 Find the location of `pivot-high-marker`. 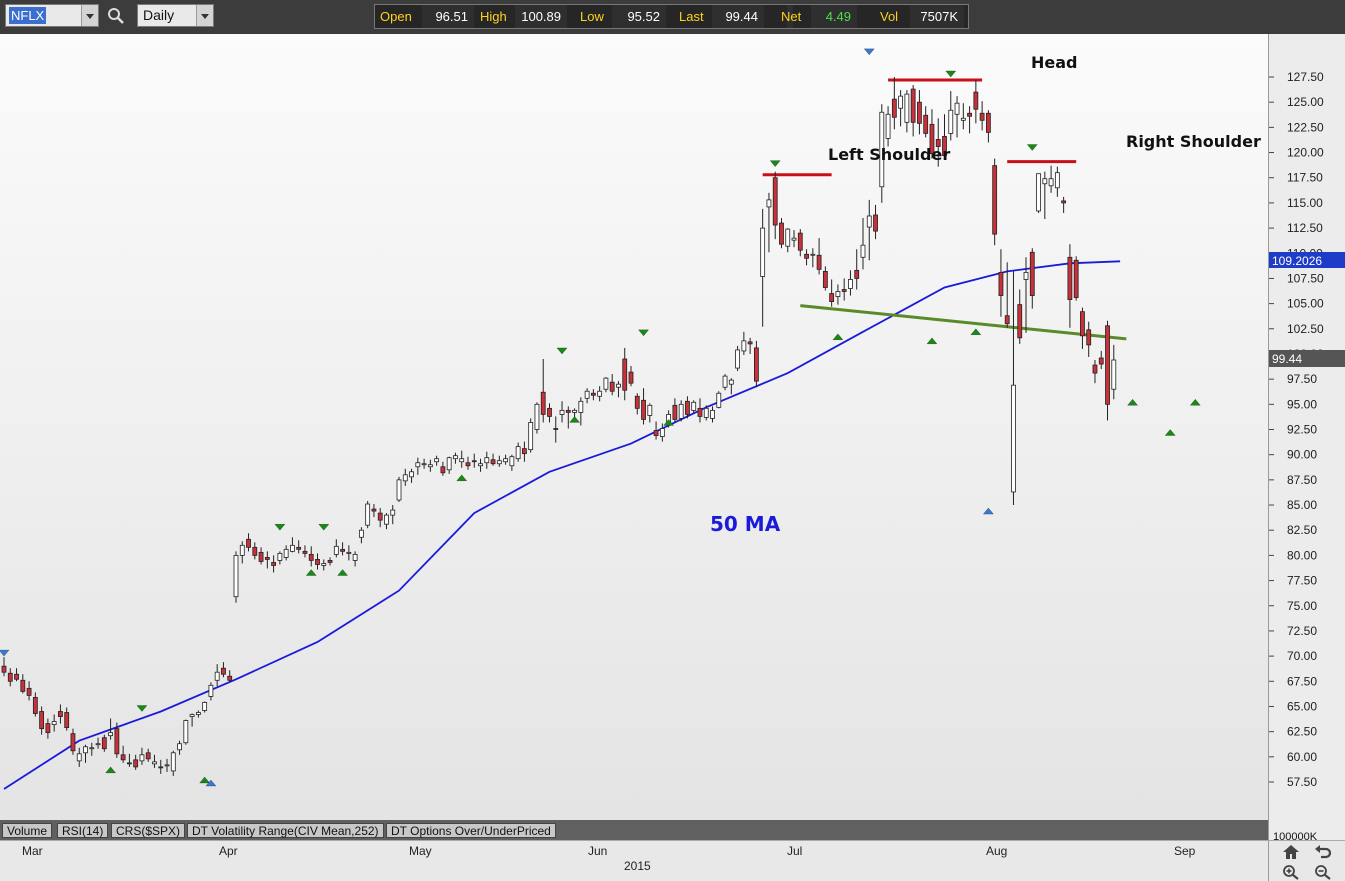

pivot-high-marker is located at coordinates (562, 351).